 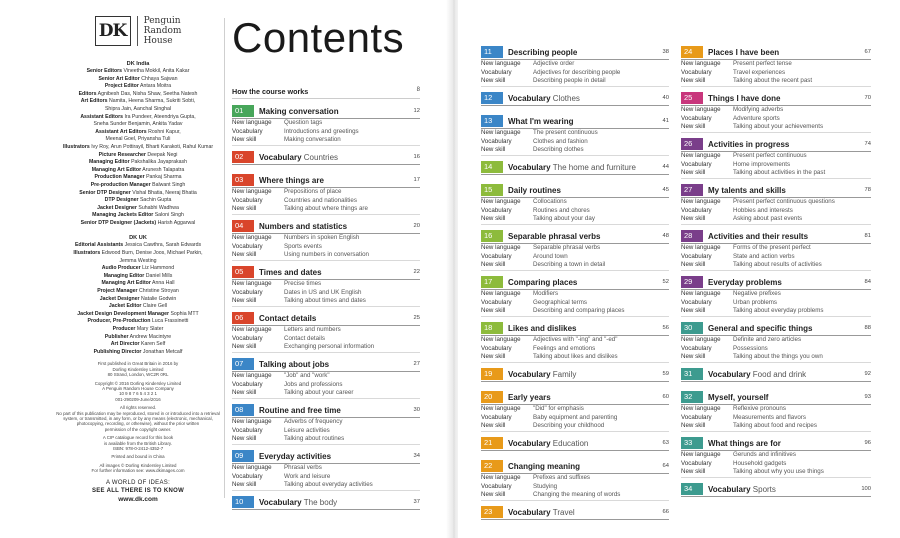 I want to click on legal-line: ISBN: 978-0-2412-4352-7, so click(x=138, y=449).